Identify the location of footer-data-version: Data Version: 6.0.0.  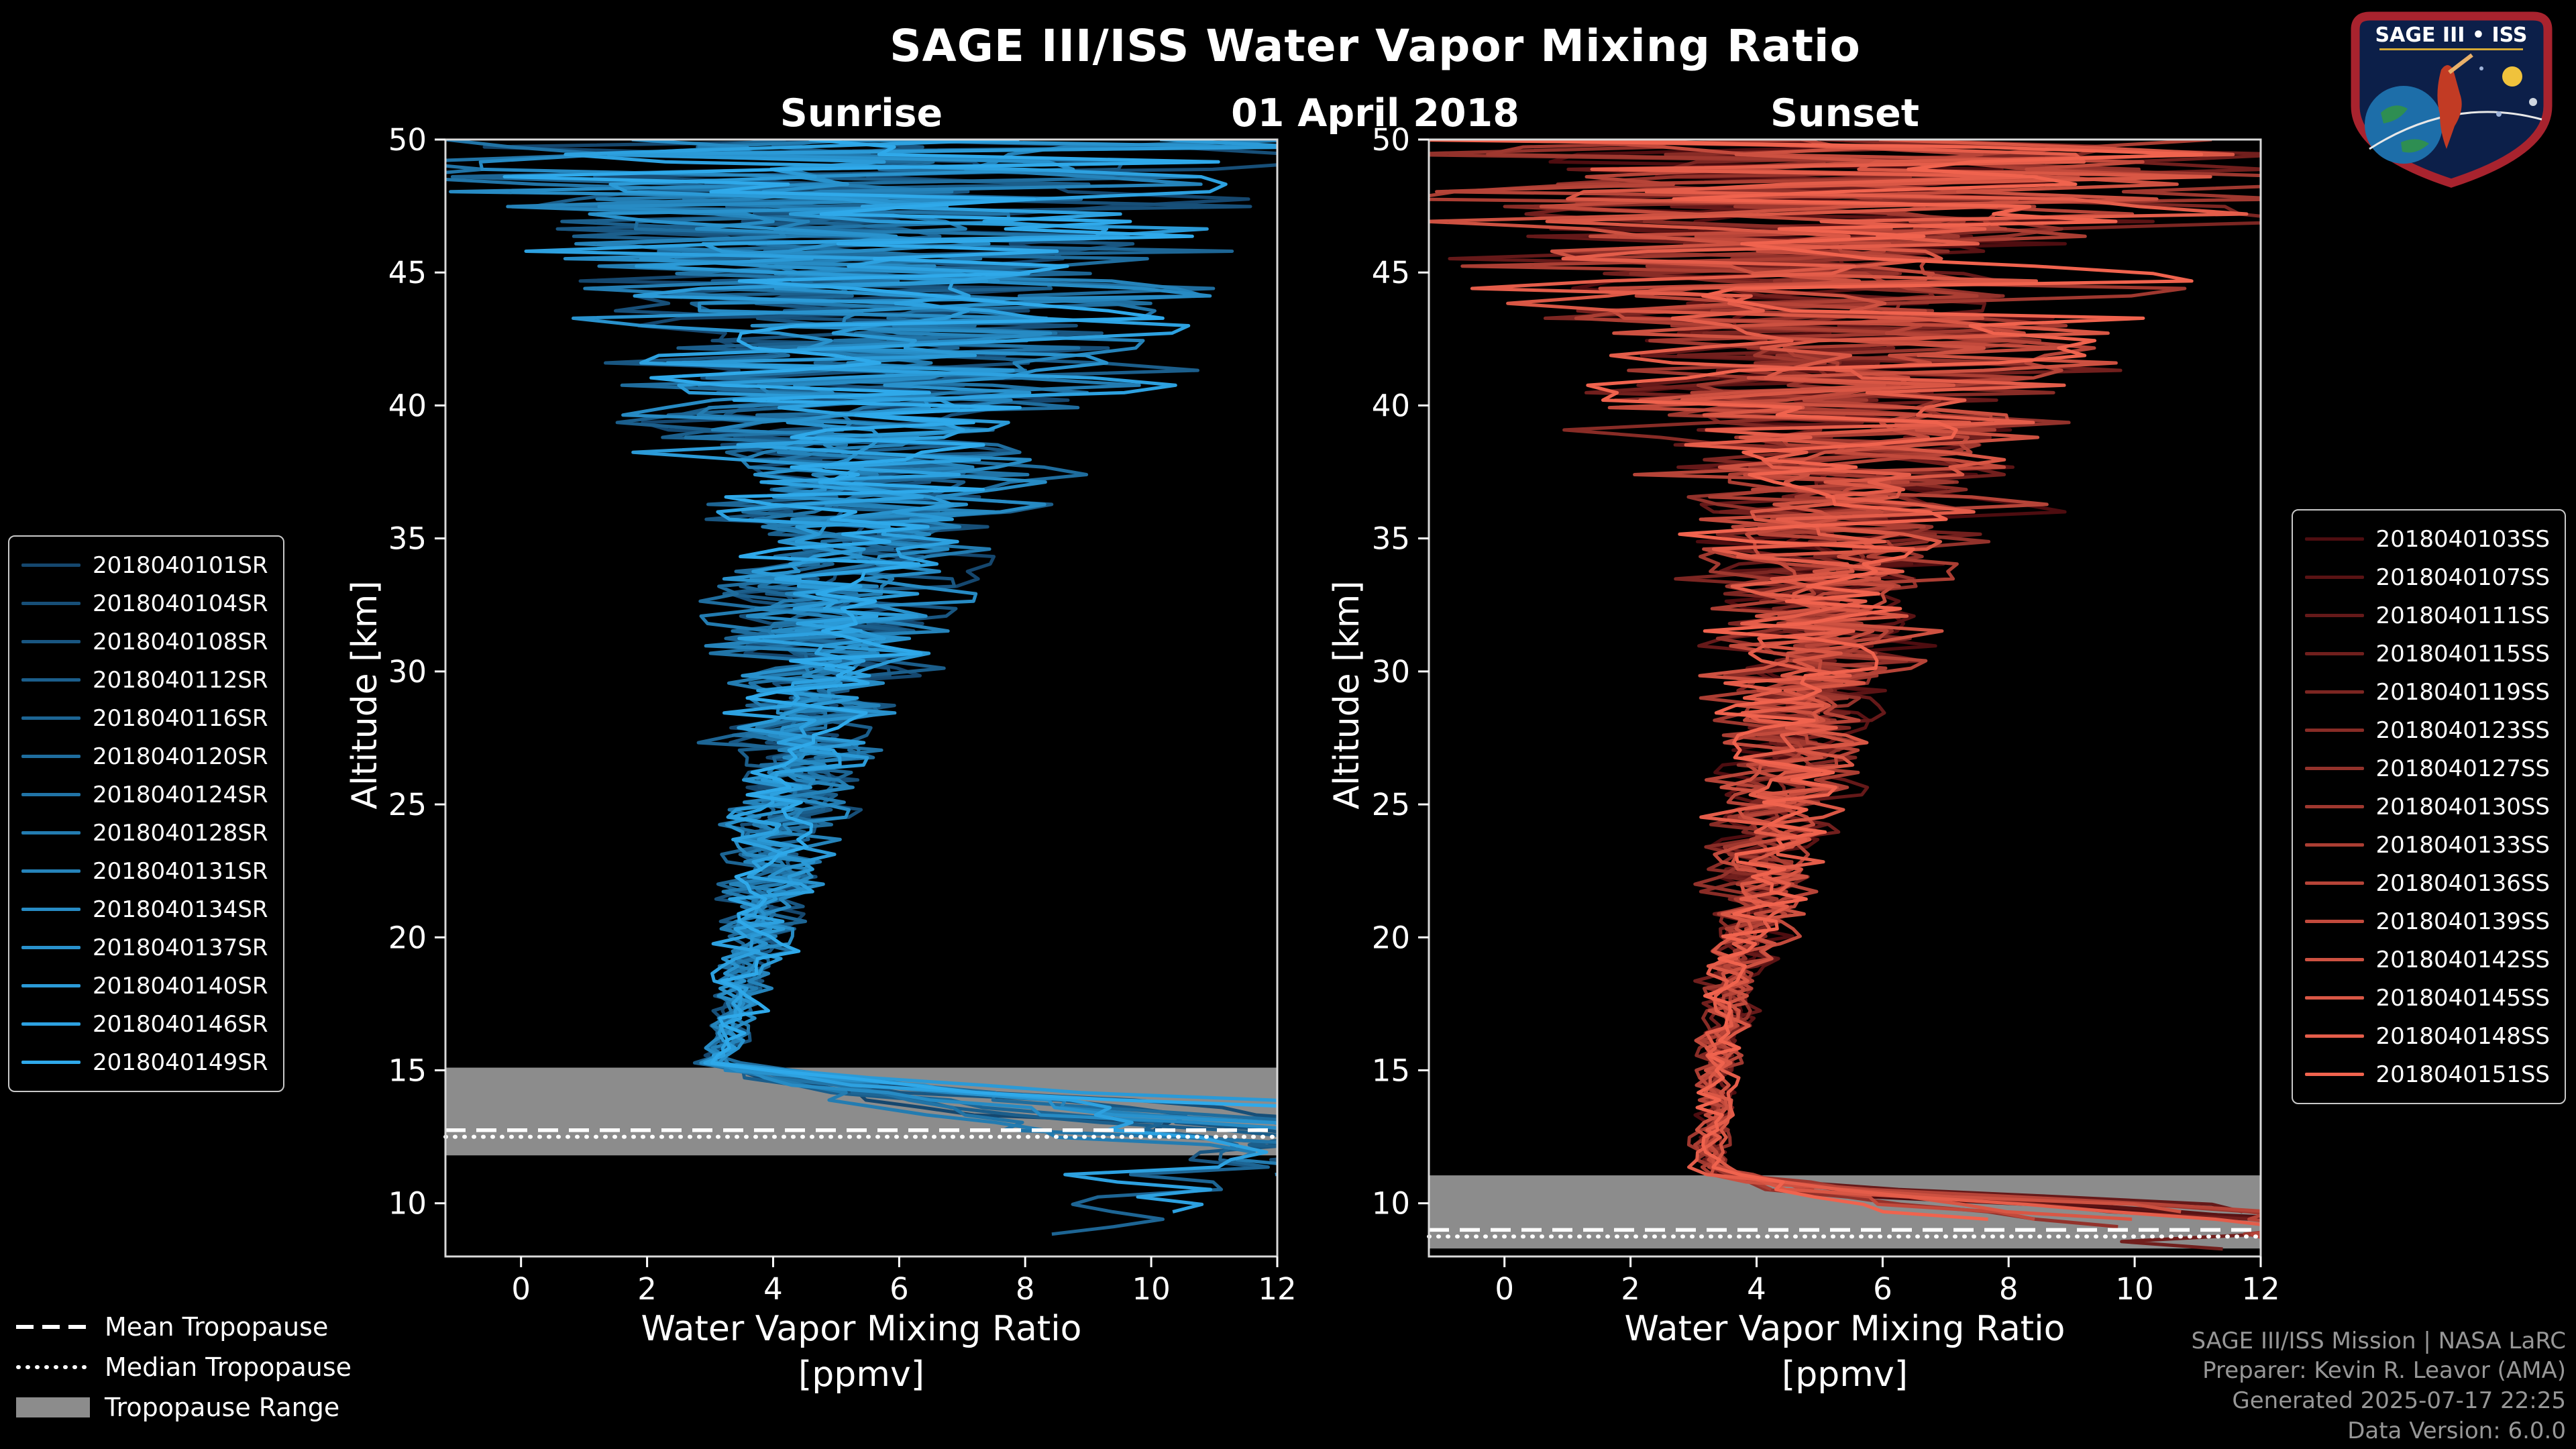
(2456, 1431).